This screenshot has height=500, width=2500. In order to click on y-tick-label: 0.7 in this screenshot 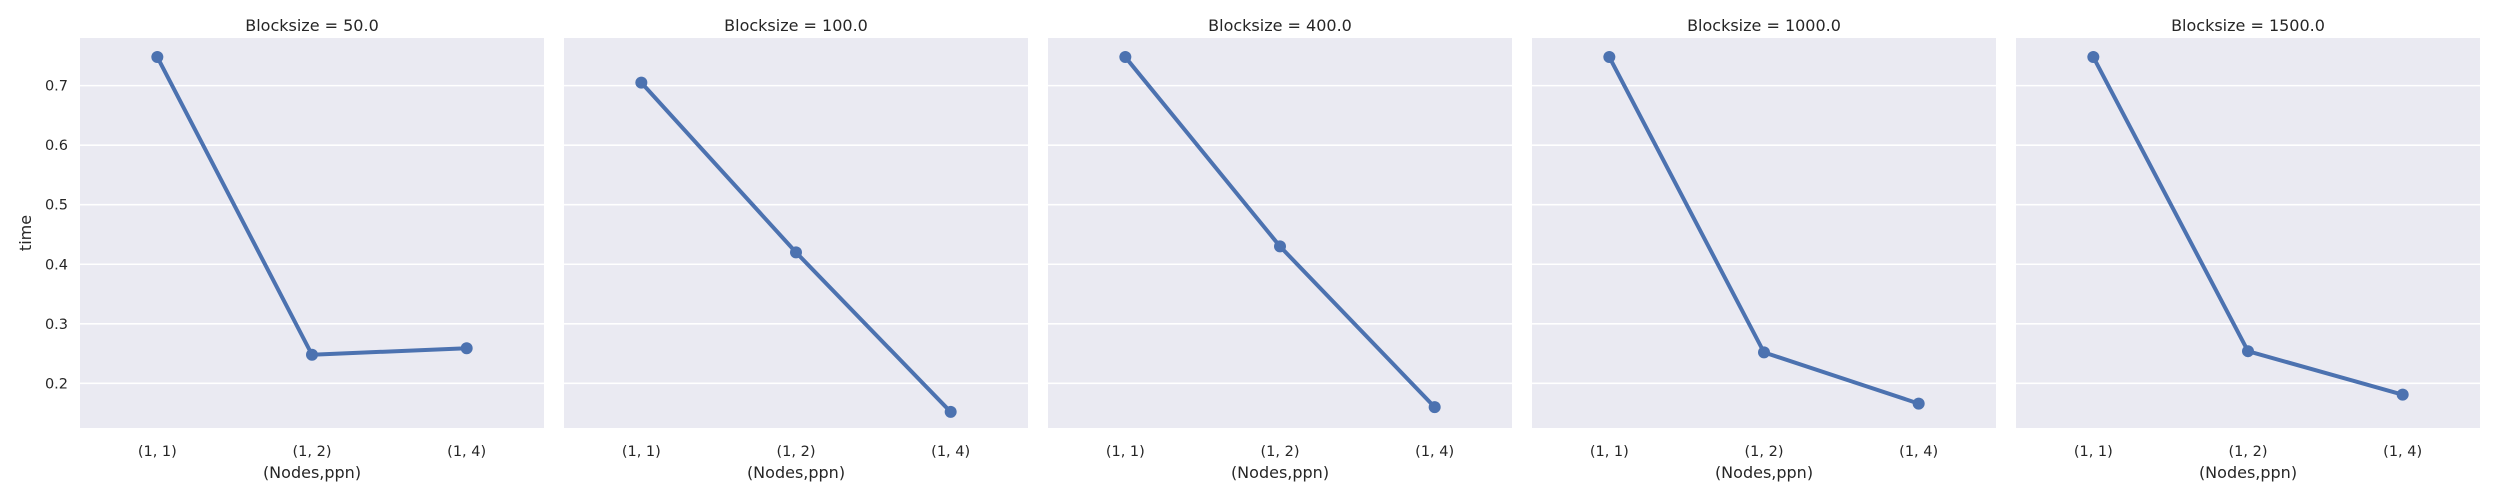, I will do `click(56, 87)`.